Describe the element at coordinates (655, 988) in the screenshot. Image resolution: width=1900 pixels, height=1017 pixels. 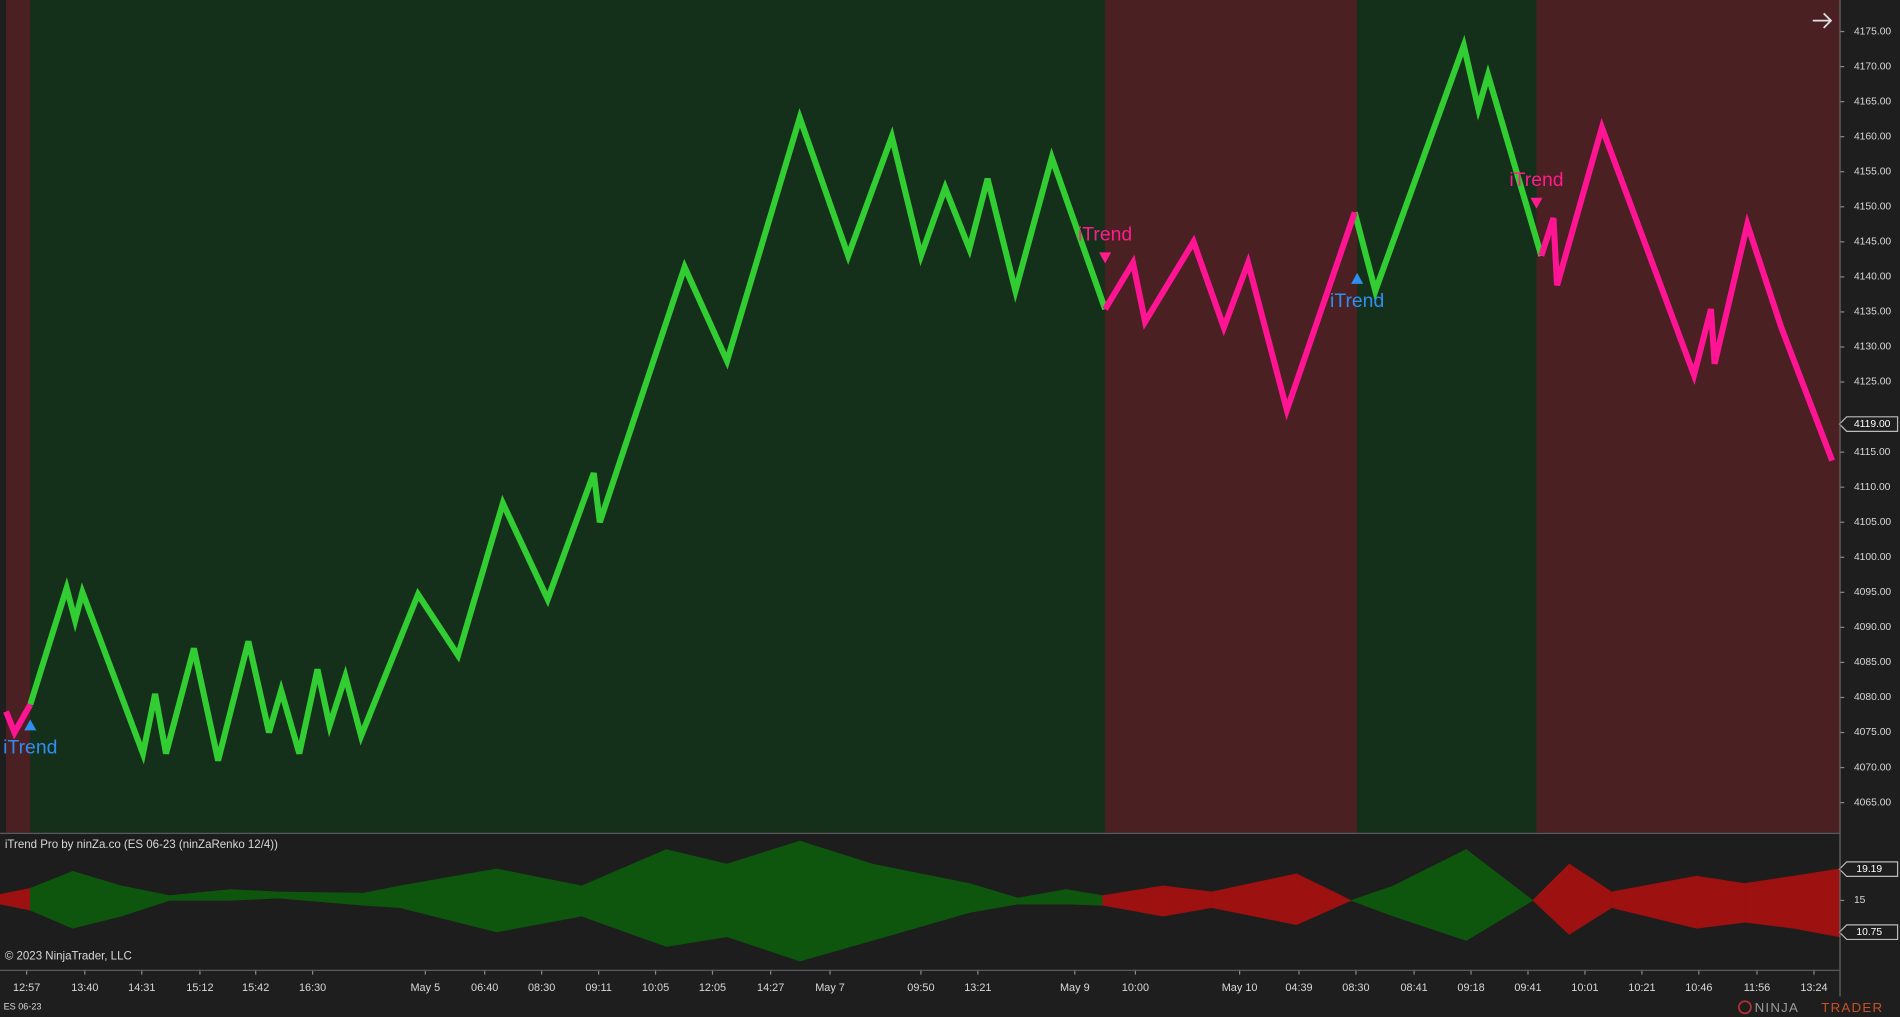
I see `x-tick-label: 10:05` at that location.